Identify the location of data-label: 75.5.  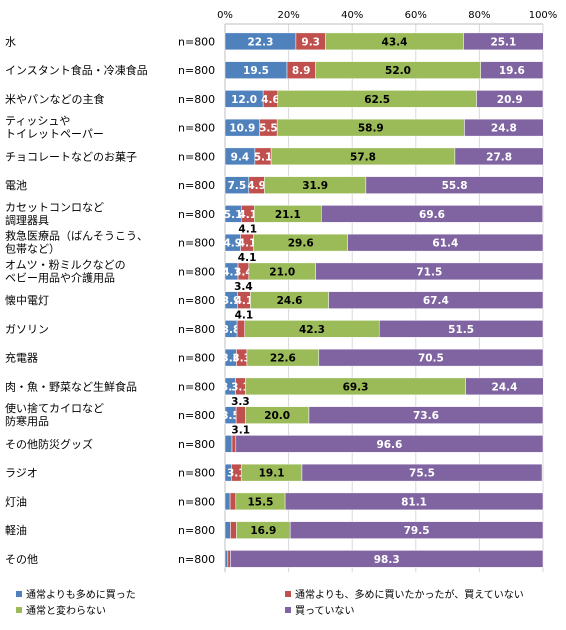
(422, 474).